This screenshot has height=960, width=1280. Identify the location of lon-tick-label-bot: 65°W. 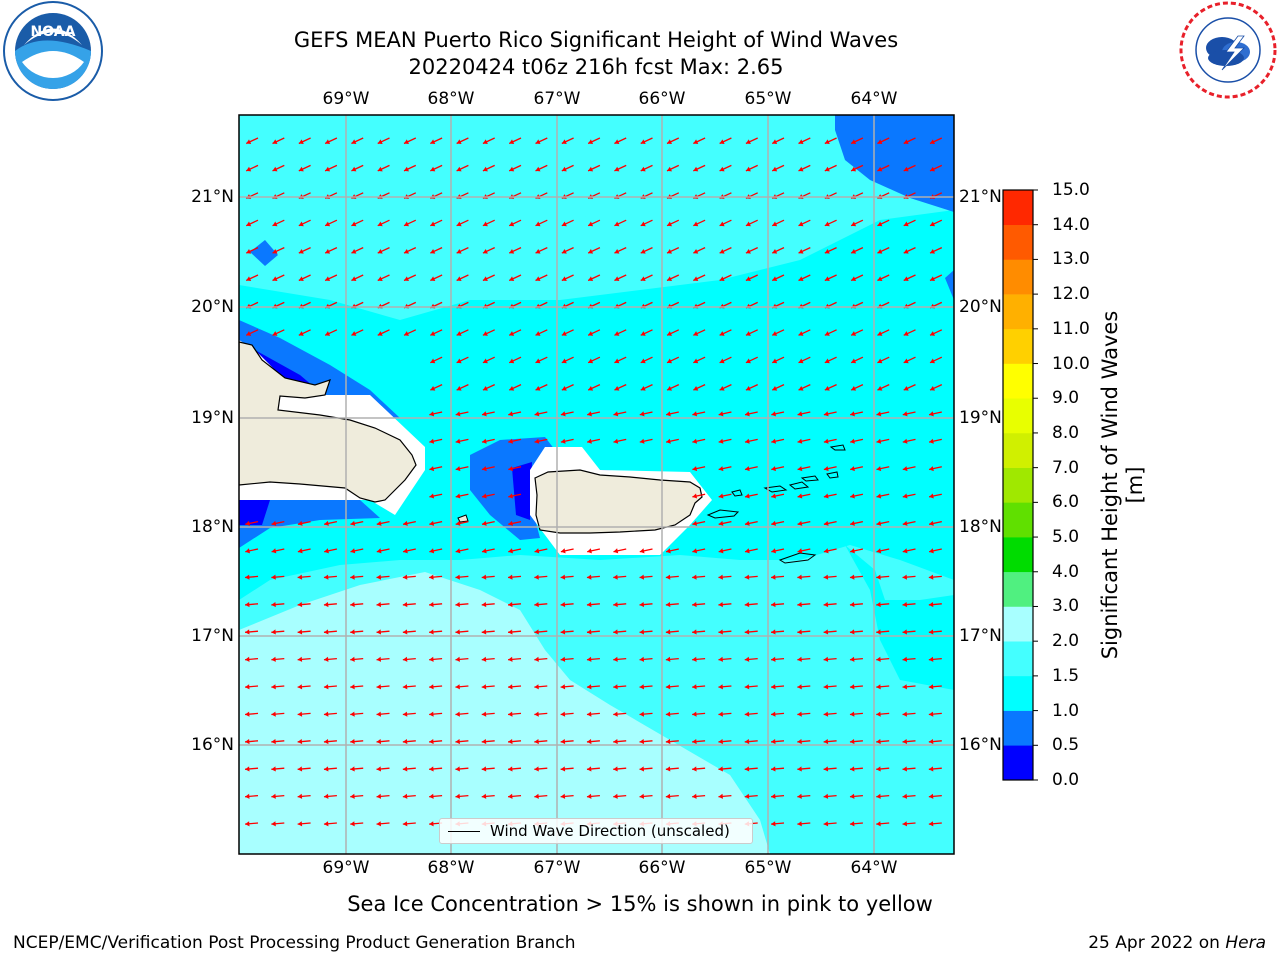
(768, 868).